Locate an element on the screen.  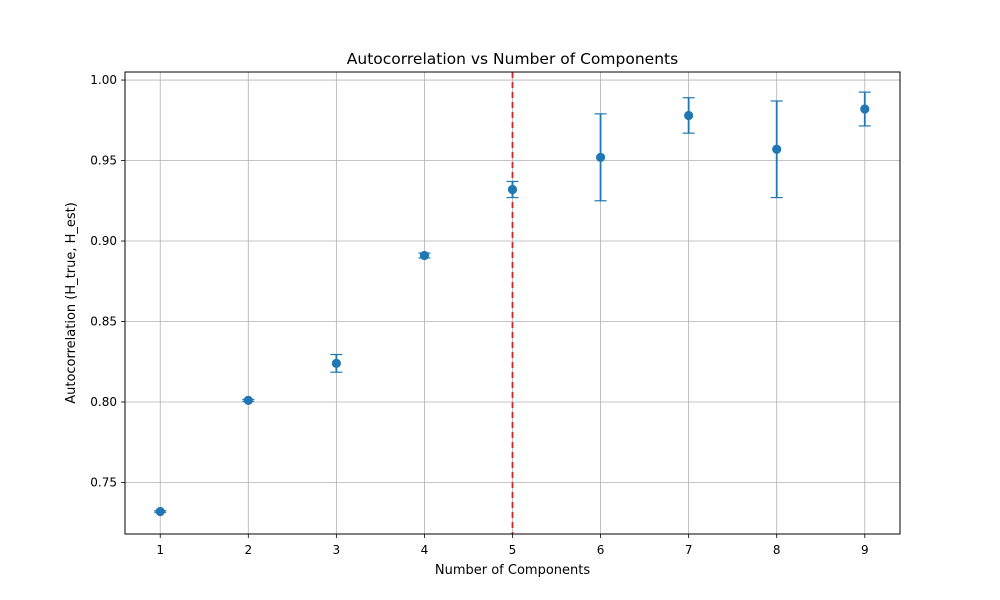
y-tick-label: 1.00 is located at coordinates (103, 80).